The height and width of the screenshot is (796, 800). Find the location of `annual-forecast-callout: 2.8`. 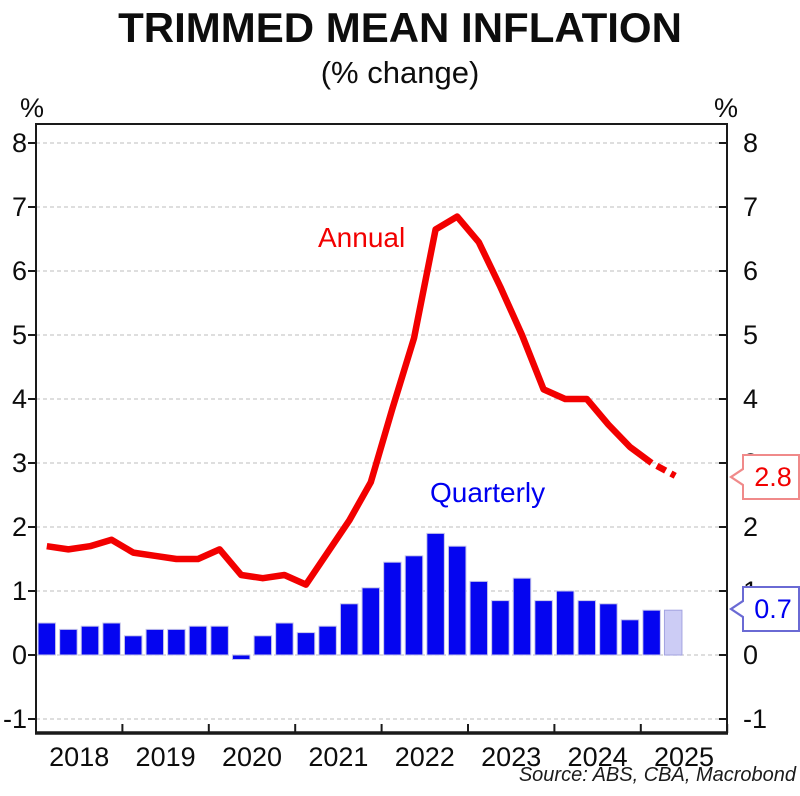

annual-forecast-callout: 2.8 is located at coordinates (771, 477).